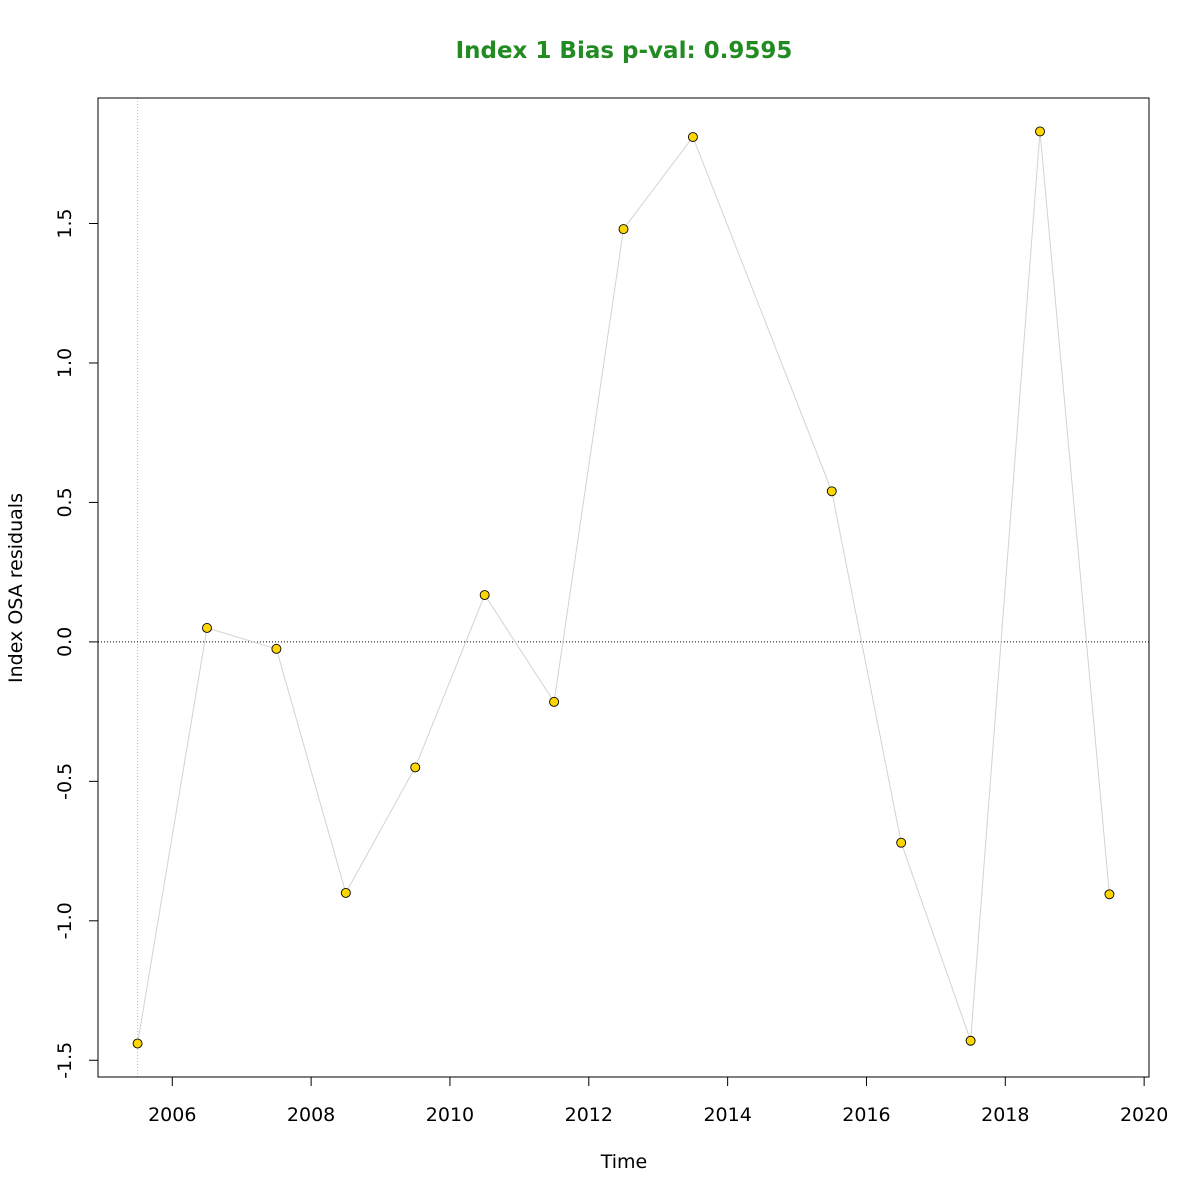  What do you see at coordinates (727, 1115) in the screenshot?
I see `x-tick-label: 2014` at bounding box center [727, 1115].